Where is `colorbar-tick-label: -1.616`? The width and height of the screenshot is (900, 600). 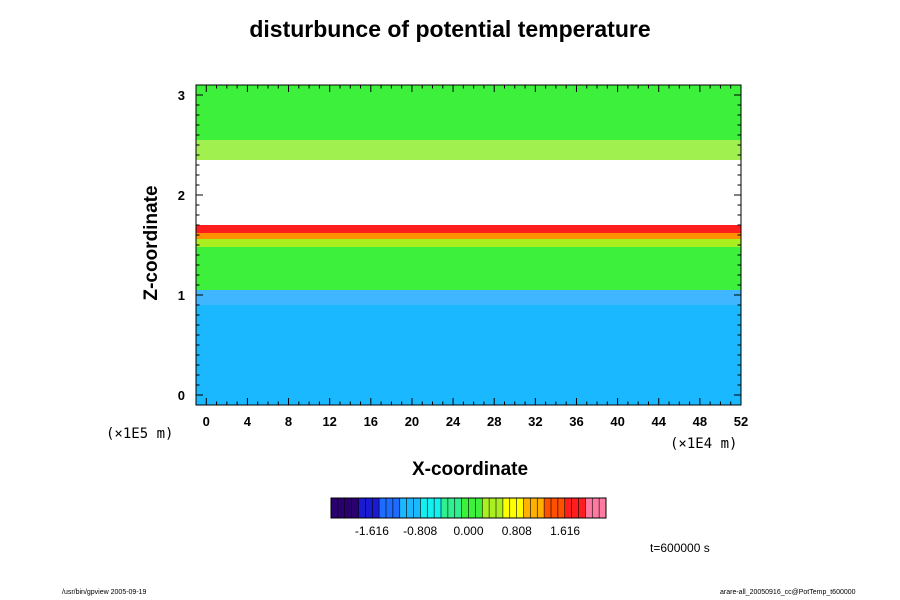
colorbar-tick-label: -1.616 is located at coordinates (372, 531).